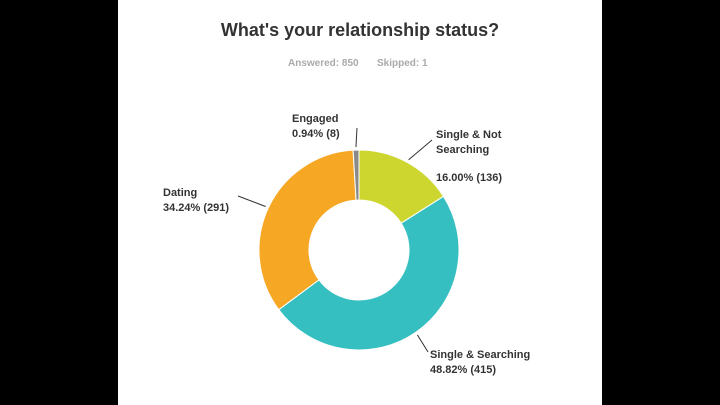 This screenshot has width=720, height=405. I want to click on skipped-count: Skipped: 1, so click(402, 63).